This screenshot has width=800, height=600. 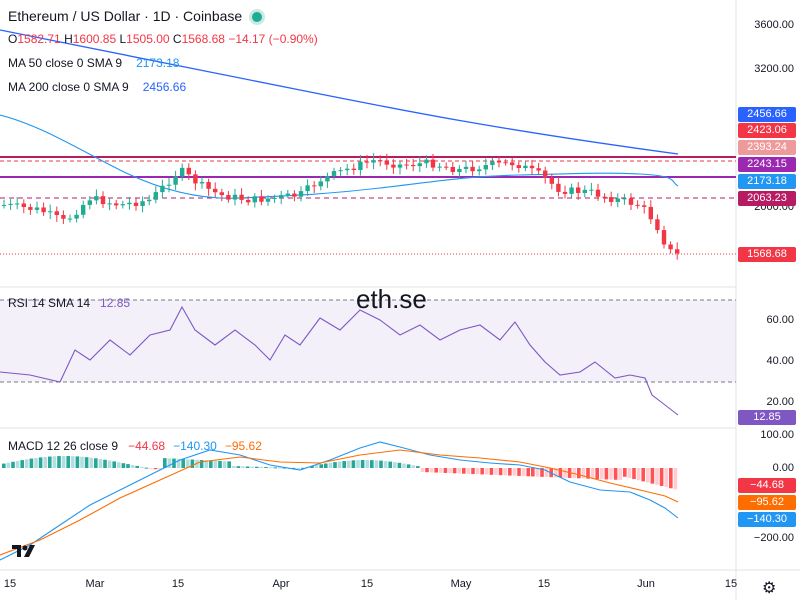 What do you see at coordinates (97, 87) in the screenshot?
I see `ma200-legend: MA 200 close 0 SMA 9 2456.66` at bounding box center [97, 87].